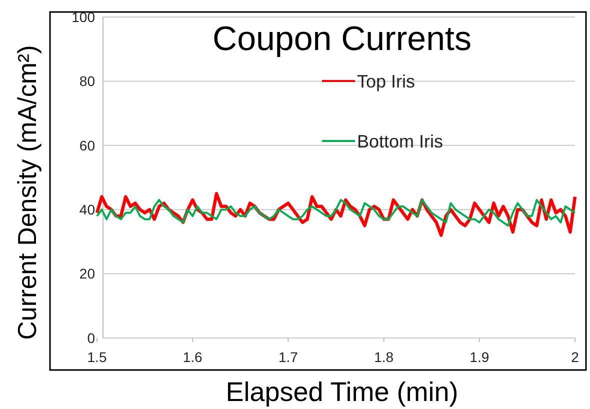 The image size is (590, 409). What do you see at coordinates (342, 39) in the screenshot?
I see `chart-title: Coupon Currents` at bounding box center [342, 39].